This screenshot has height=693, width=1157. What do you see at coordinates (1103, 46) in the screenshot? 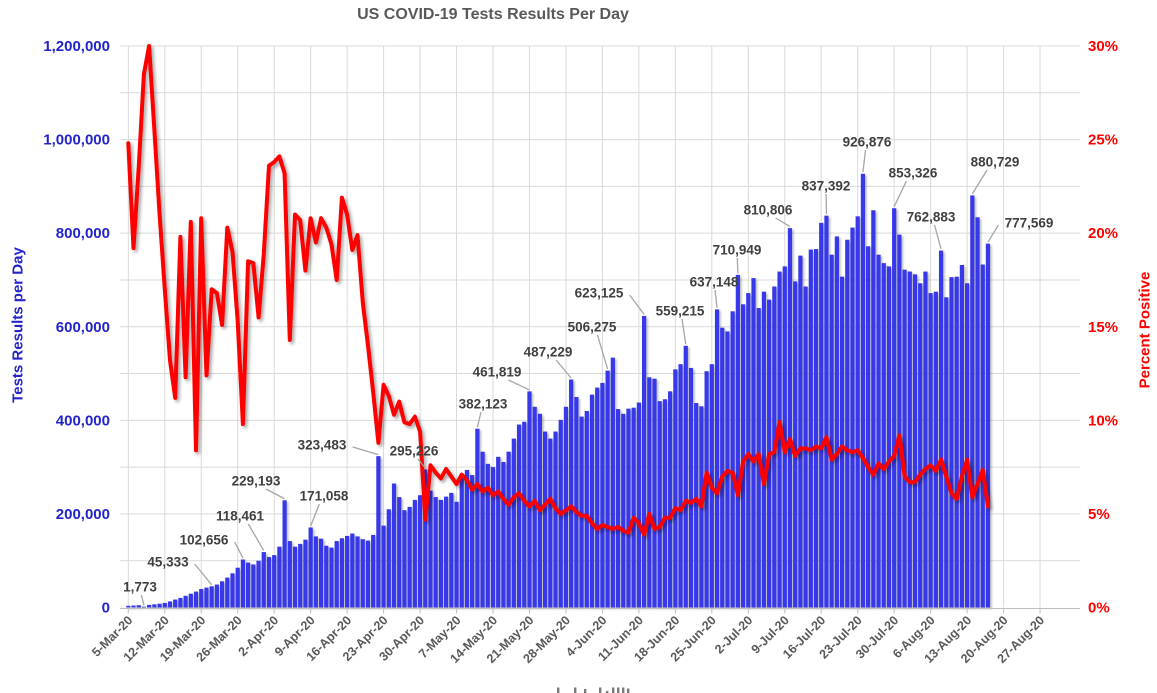
I see `right-axis-tick-label: 30%` at bounding box center [1103, 46].